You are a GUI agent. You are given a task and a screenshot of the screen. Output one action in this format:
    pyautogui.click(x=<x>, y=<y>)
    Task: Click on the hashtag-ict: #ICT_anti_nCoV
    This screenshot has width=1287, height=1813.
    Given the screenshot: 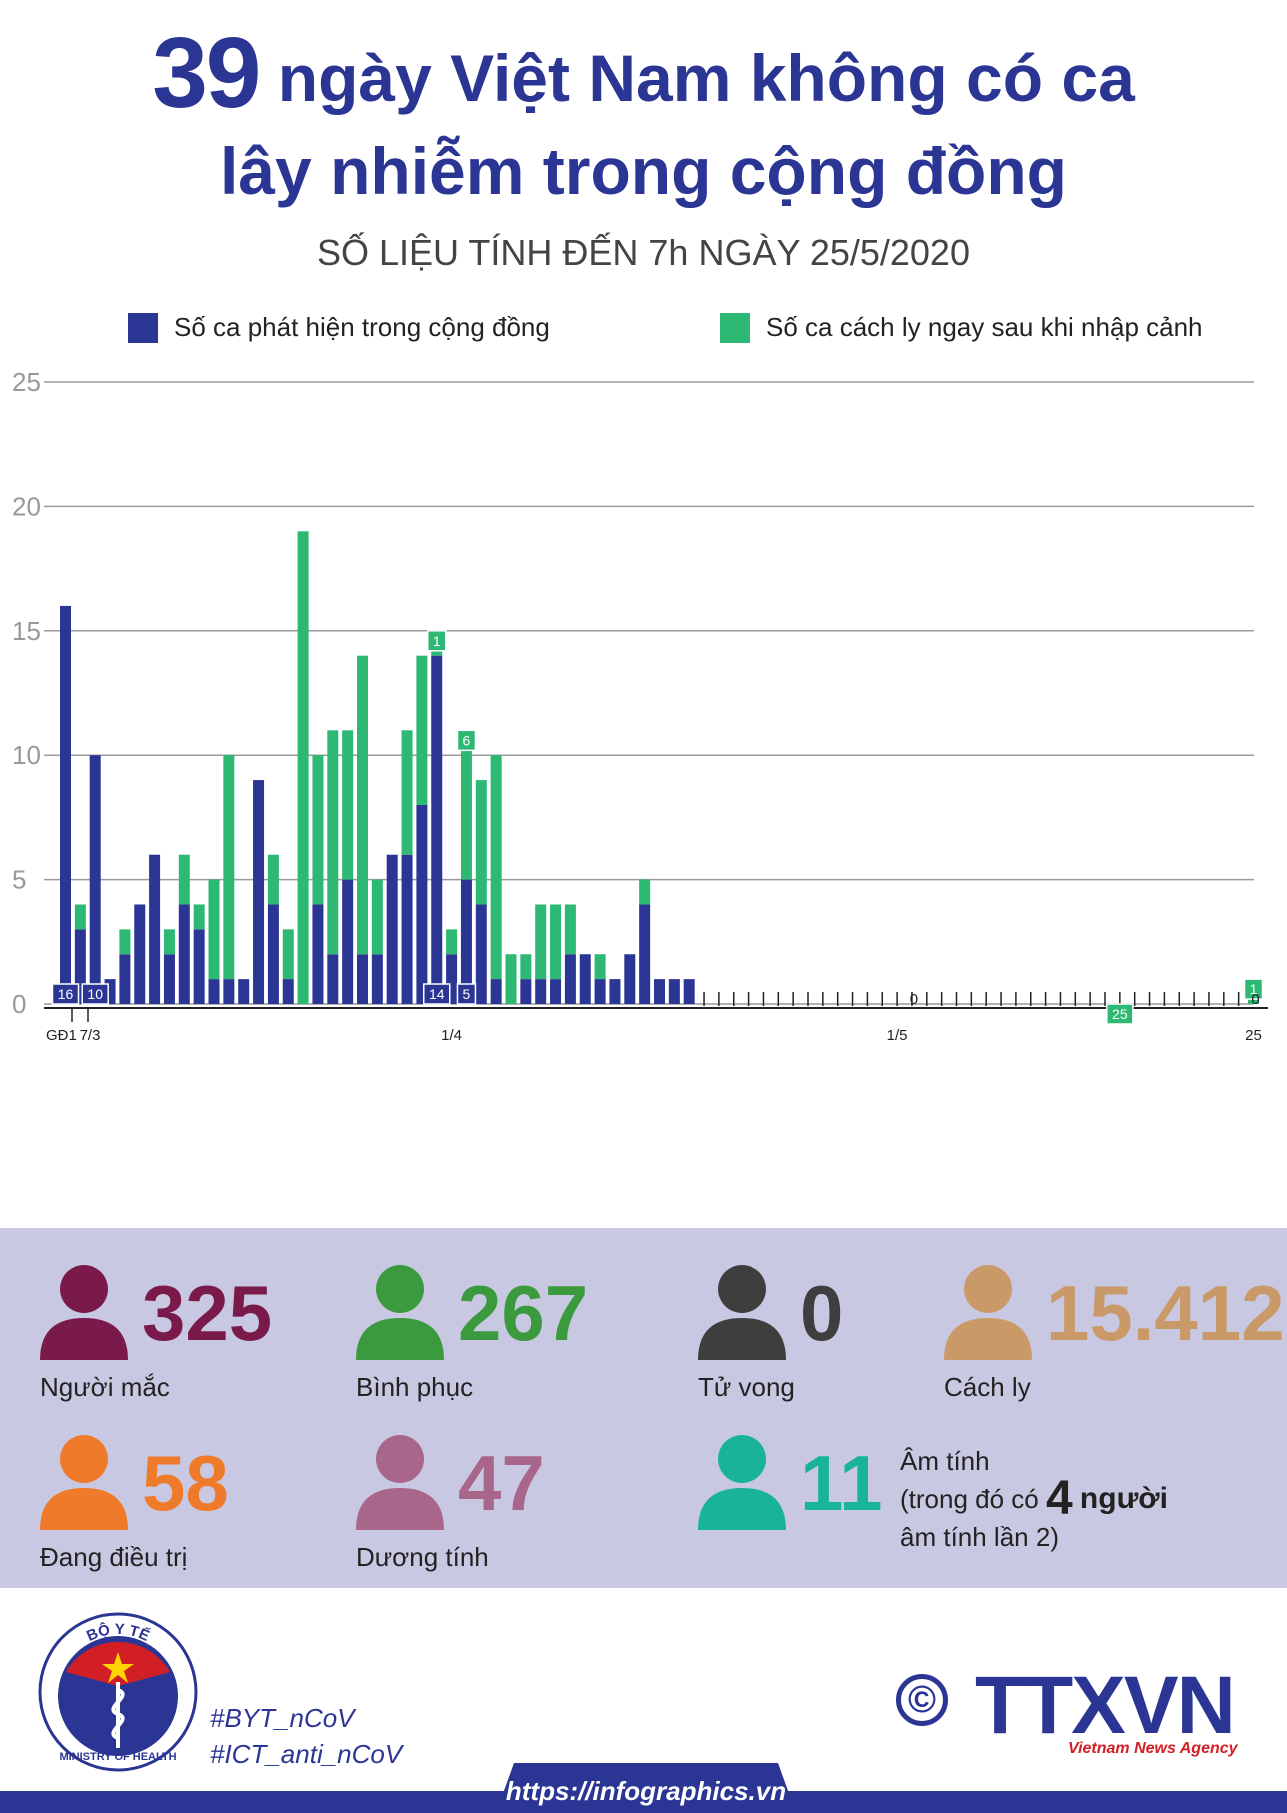 What is the action you would take?
    pyautogui.click(x=306, y=1754)
    